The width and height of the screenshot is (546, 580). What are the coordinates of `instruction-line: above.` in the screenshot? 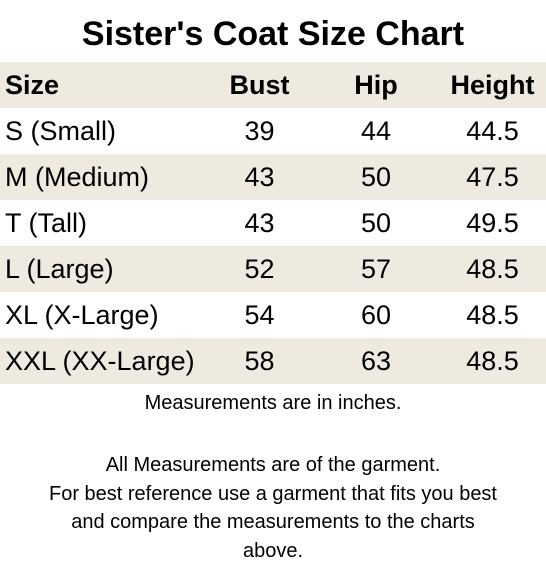 It's located at (273, 550).